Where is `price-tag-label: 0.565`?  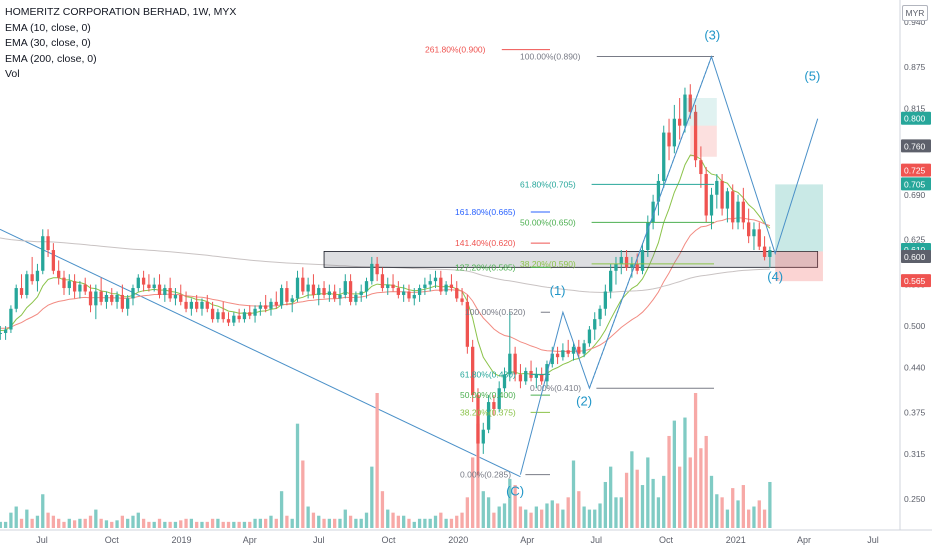 price-tag-label: 0.565 is located at coordinates (915, 281).